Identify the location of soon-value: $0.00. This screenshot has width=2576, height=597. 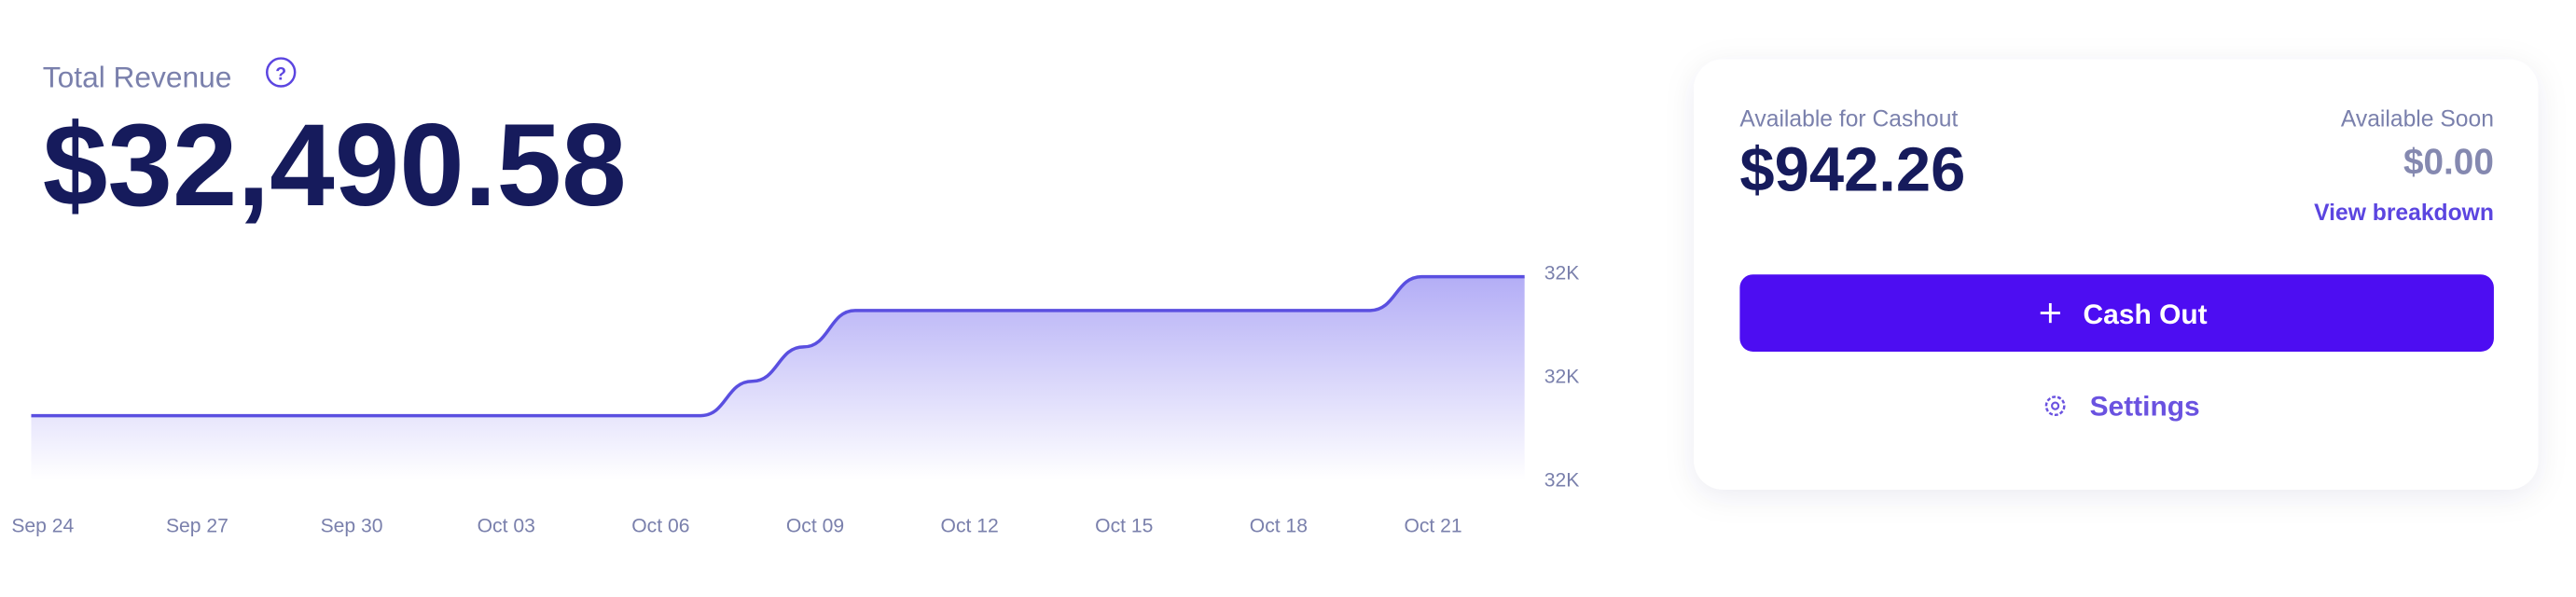
(2448, 163).